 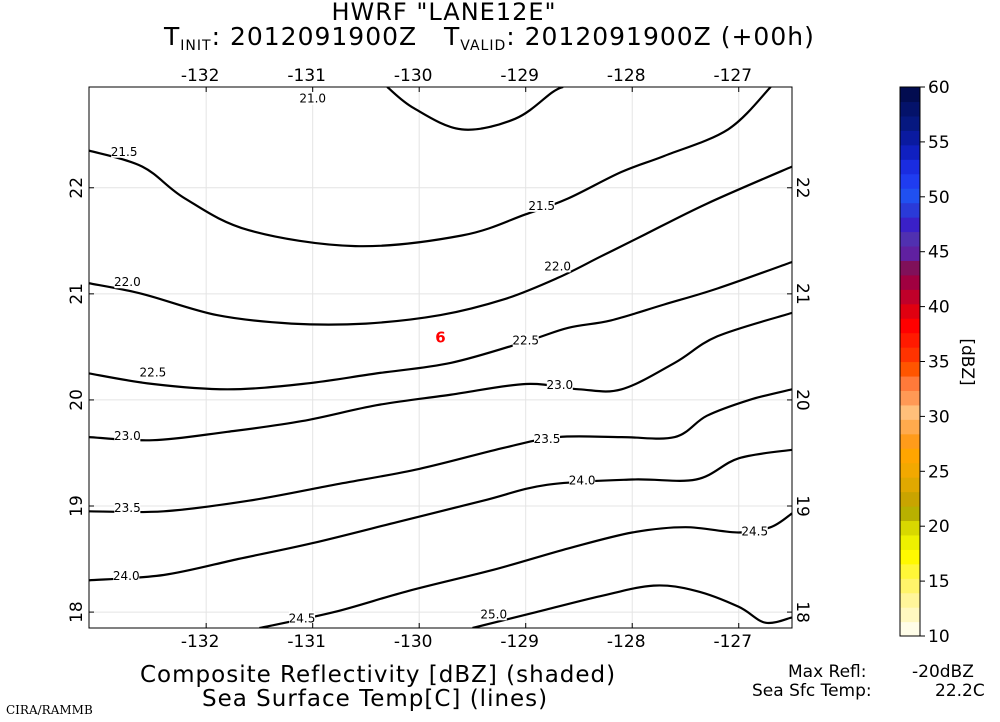 What do you see at coordinates (172, 36) in the screenshot?
I see `t-init-prefix: T` at bounding box center [172, 36].